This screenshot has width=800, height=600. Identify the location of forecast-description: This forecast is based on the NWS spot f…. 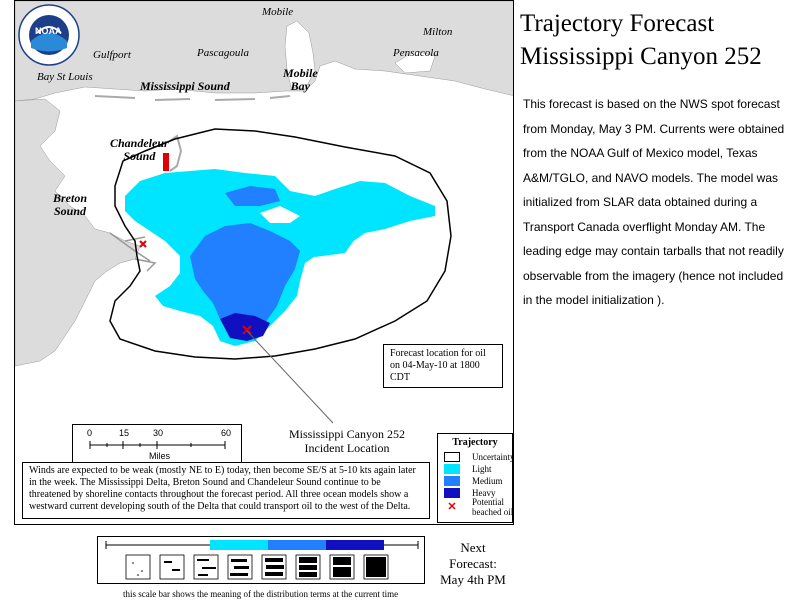
(654, 202).